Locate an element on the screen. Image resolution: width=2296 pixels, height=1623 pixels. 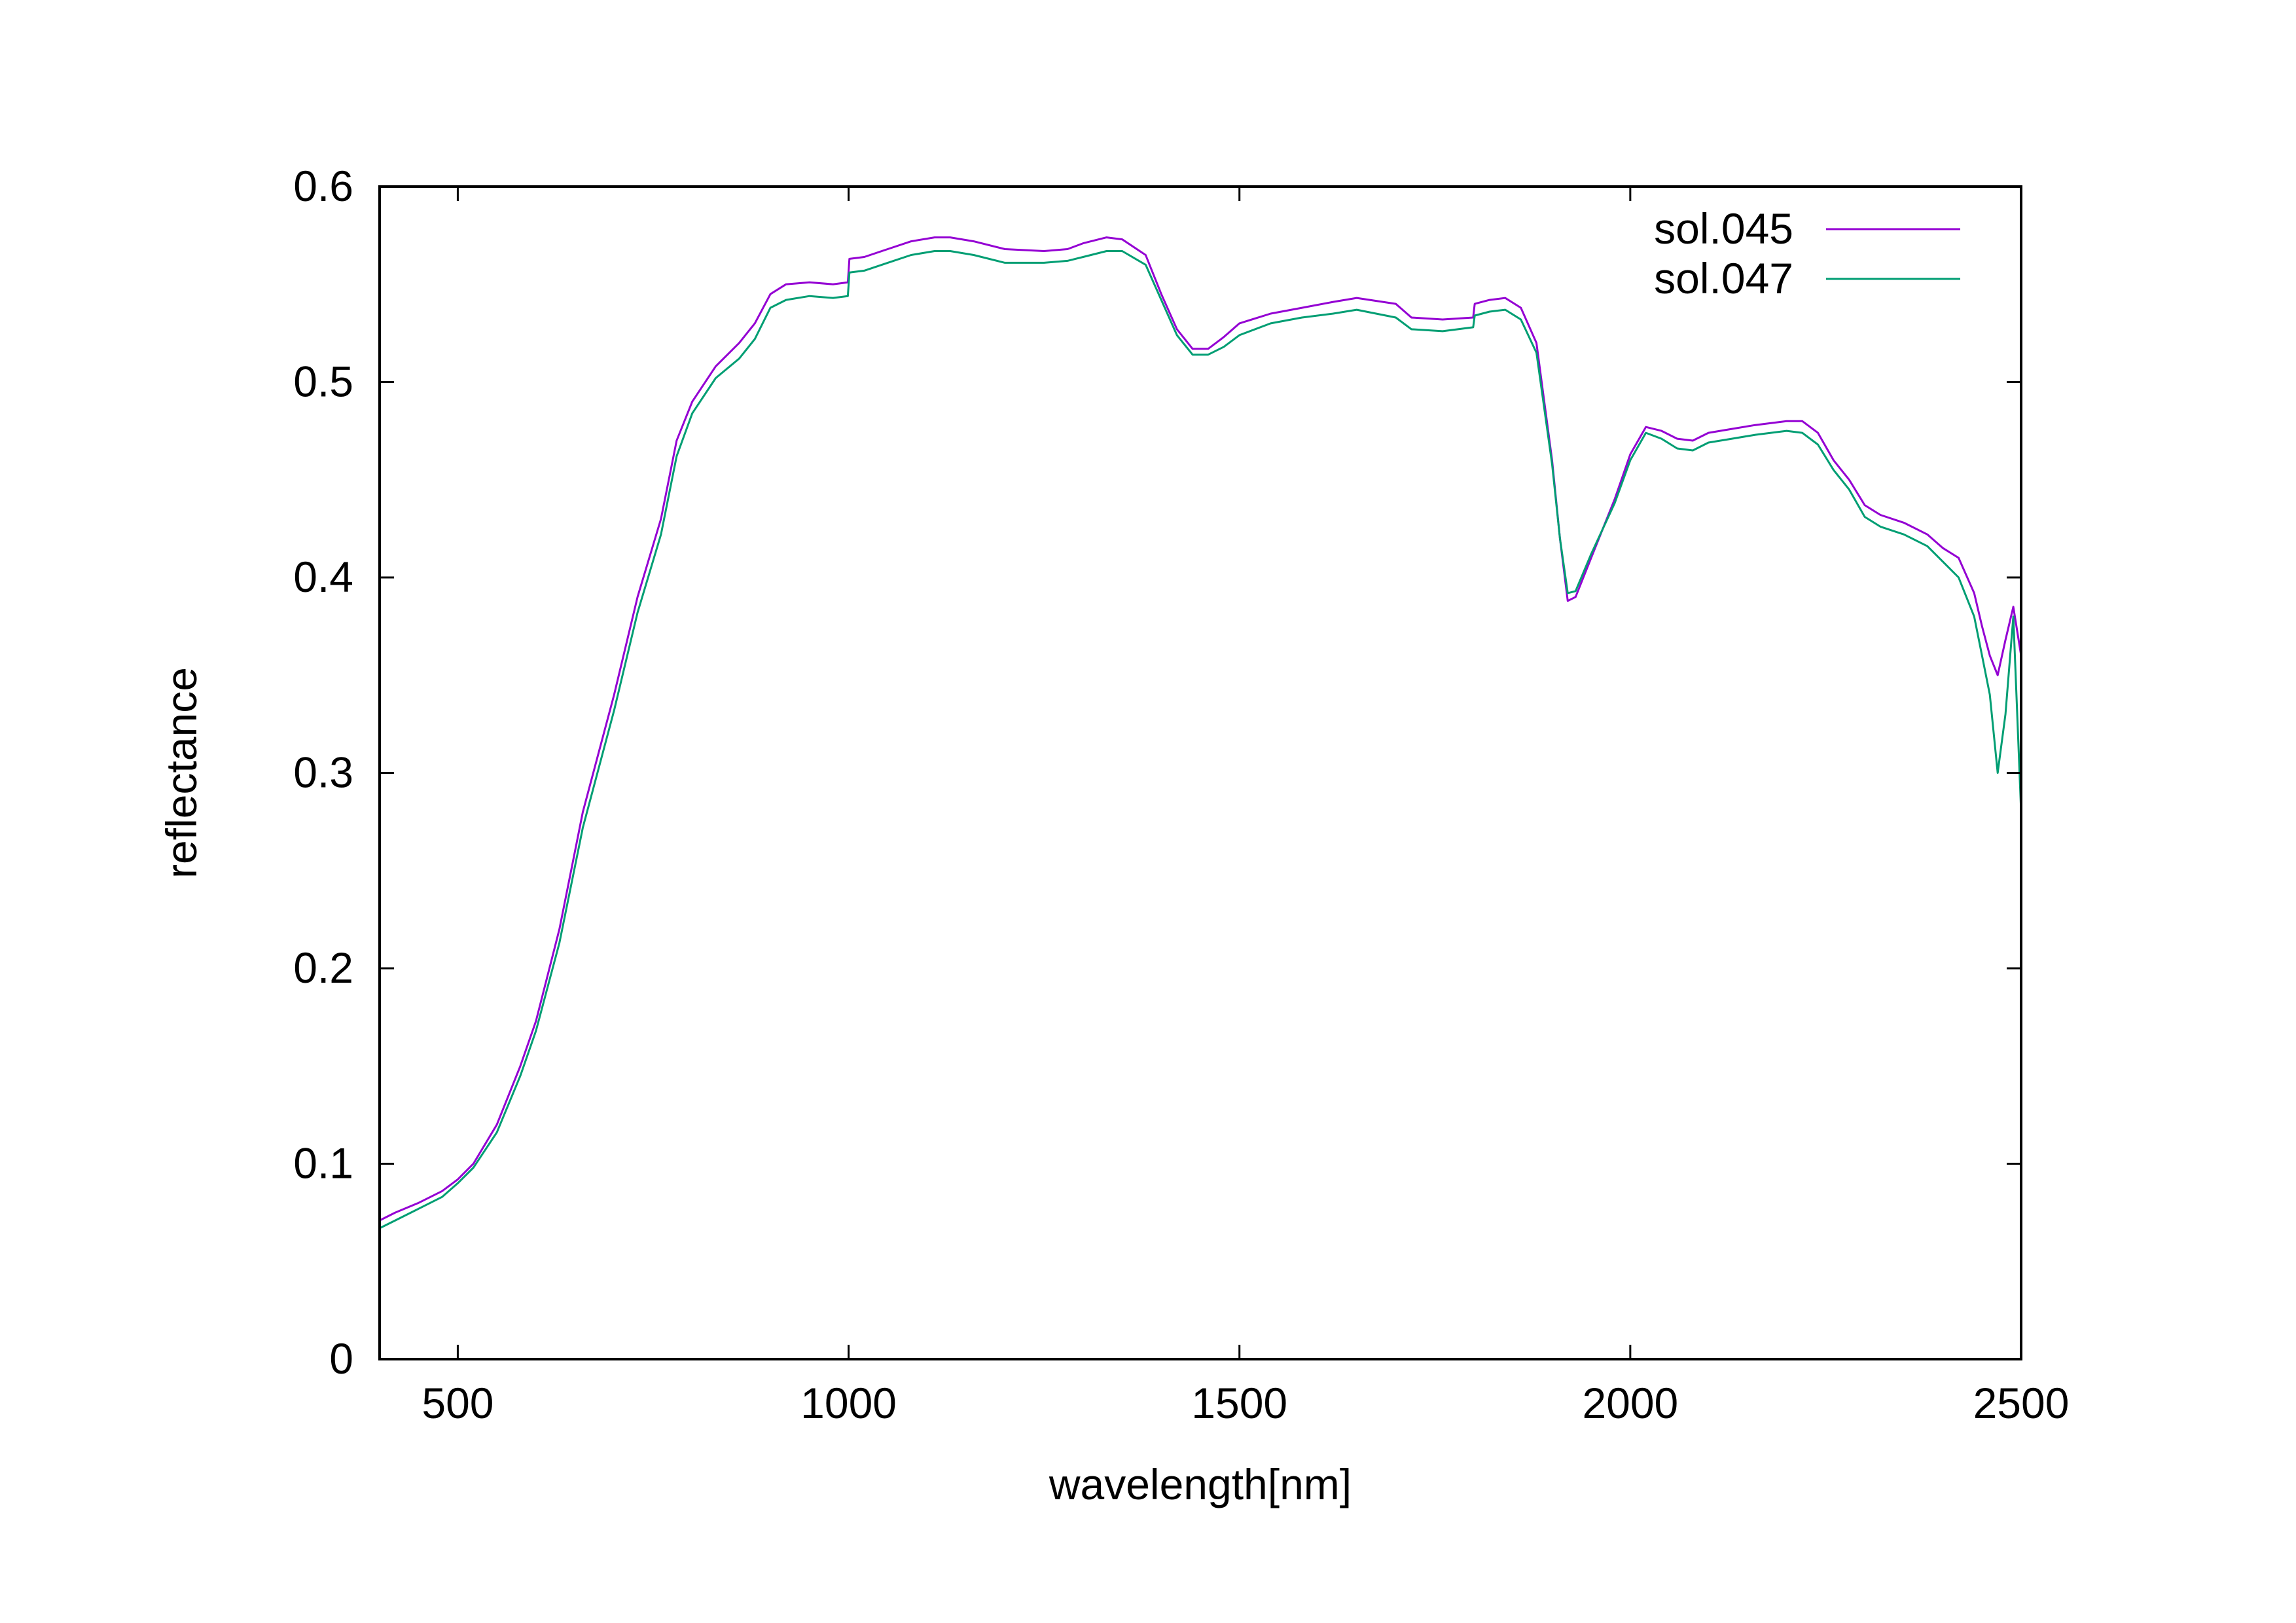
y-tick-label: 0.4 is located at coordinates (323, 577).